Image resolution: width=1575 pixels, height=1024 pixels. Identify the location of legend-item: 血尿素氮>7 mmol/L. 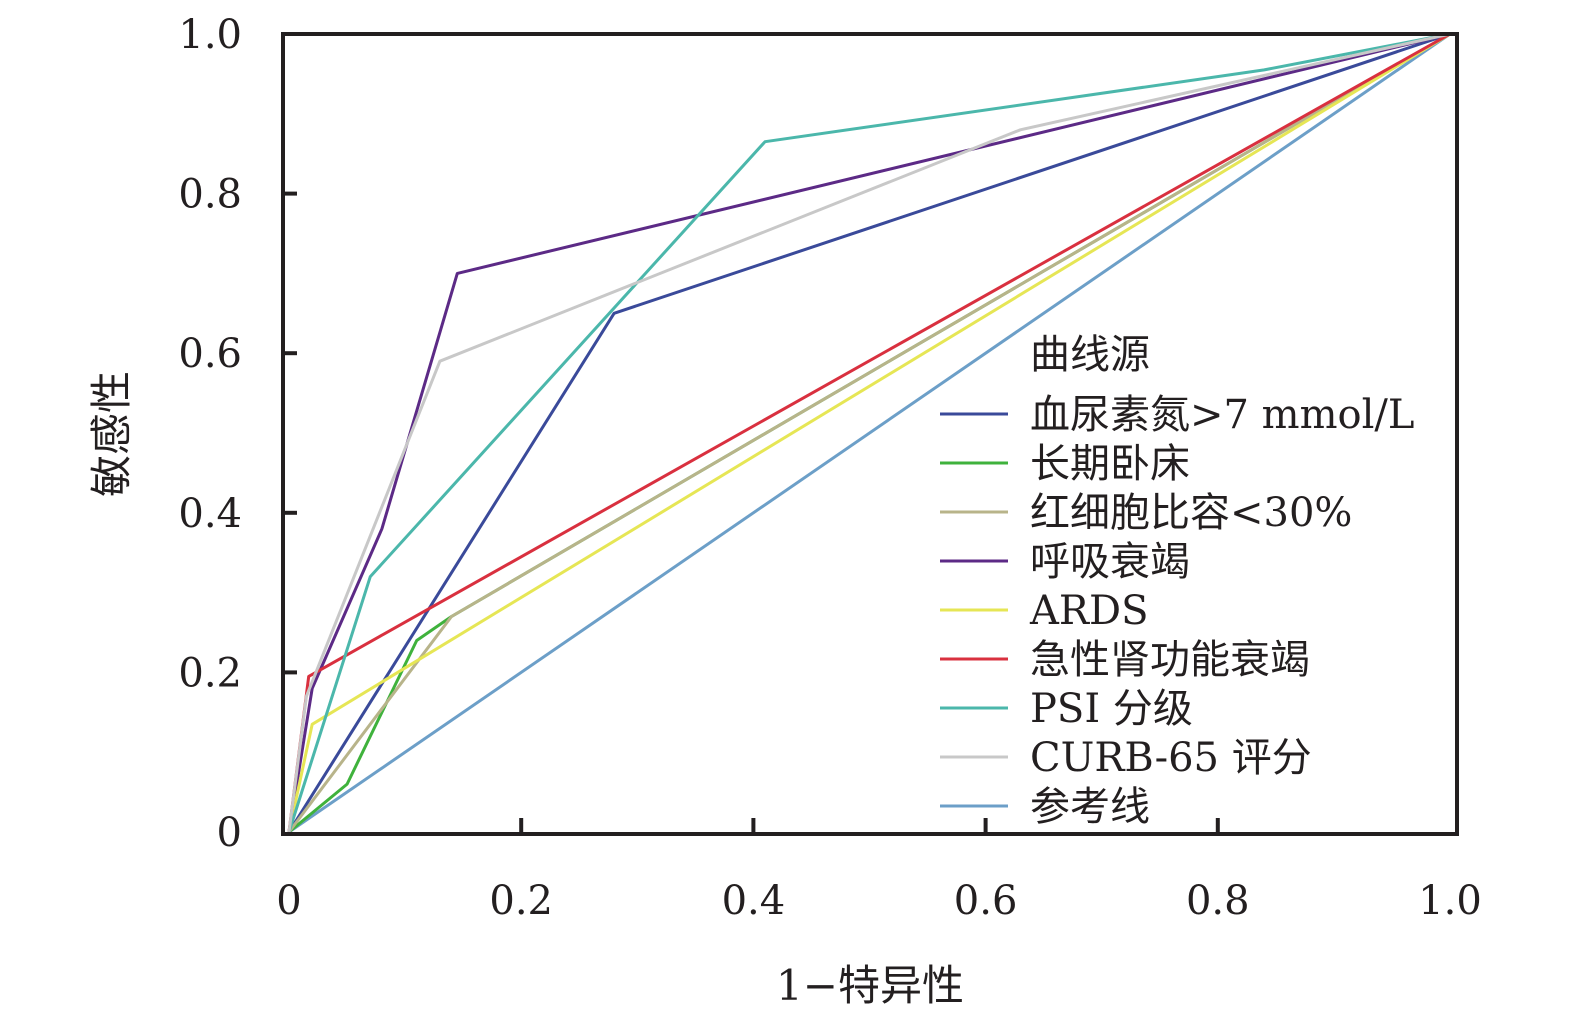
(1177, 415).